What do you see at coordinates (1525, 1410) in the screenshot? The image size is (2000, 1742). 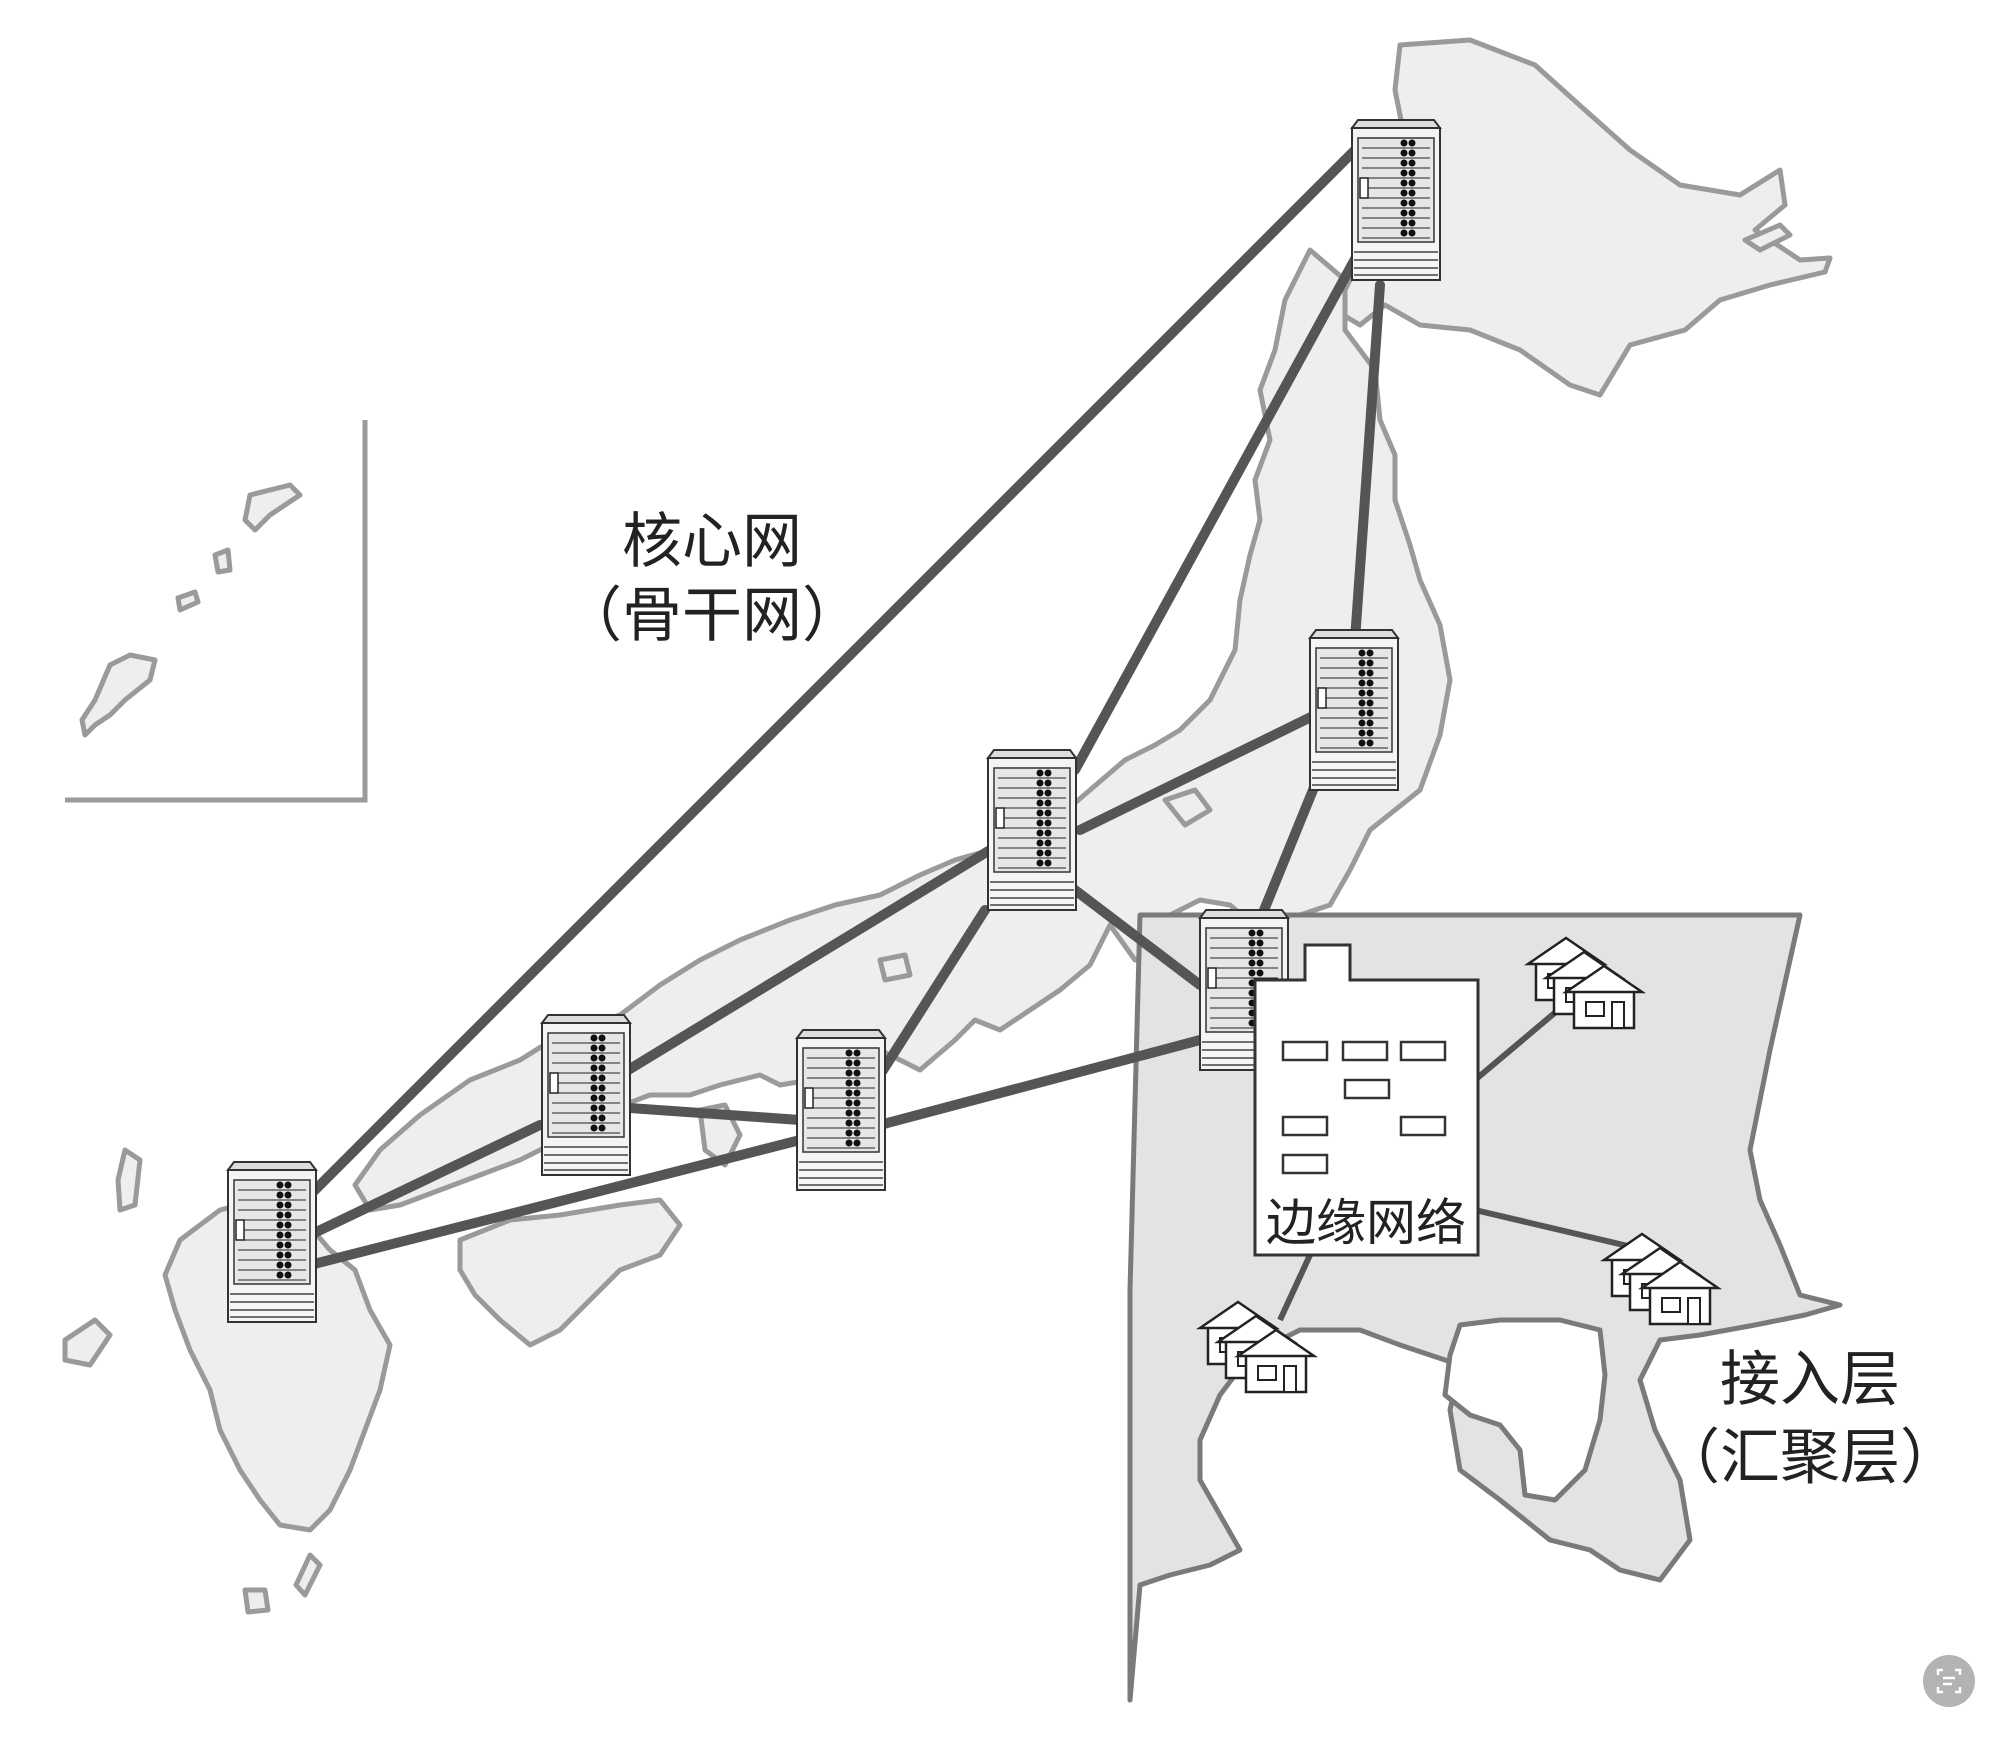 I see `tokyo-bay` at bounding box center [1525, 1410].